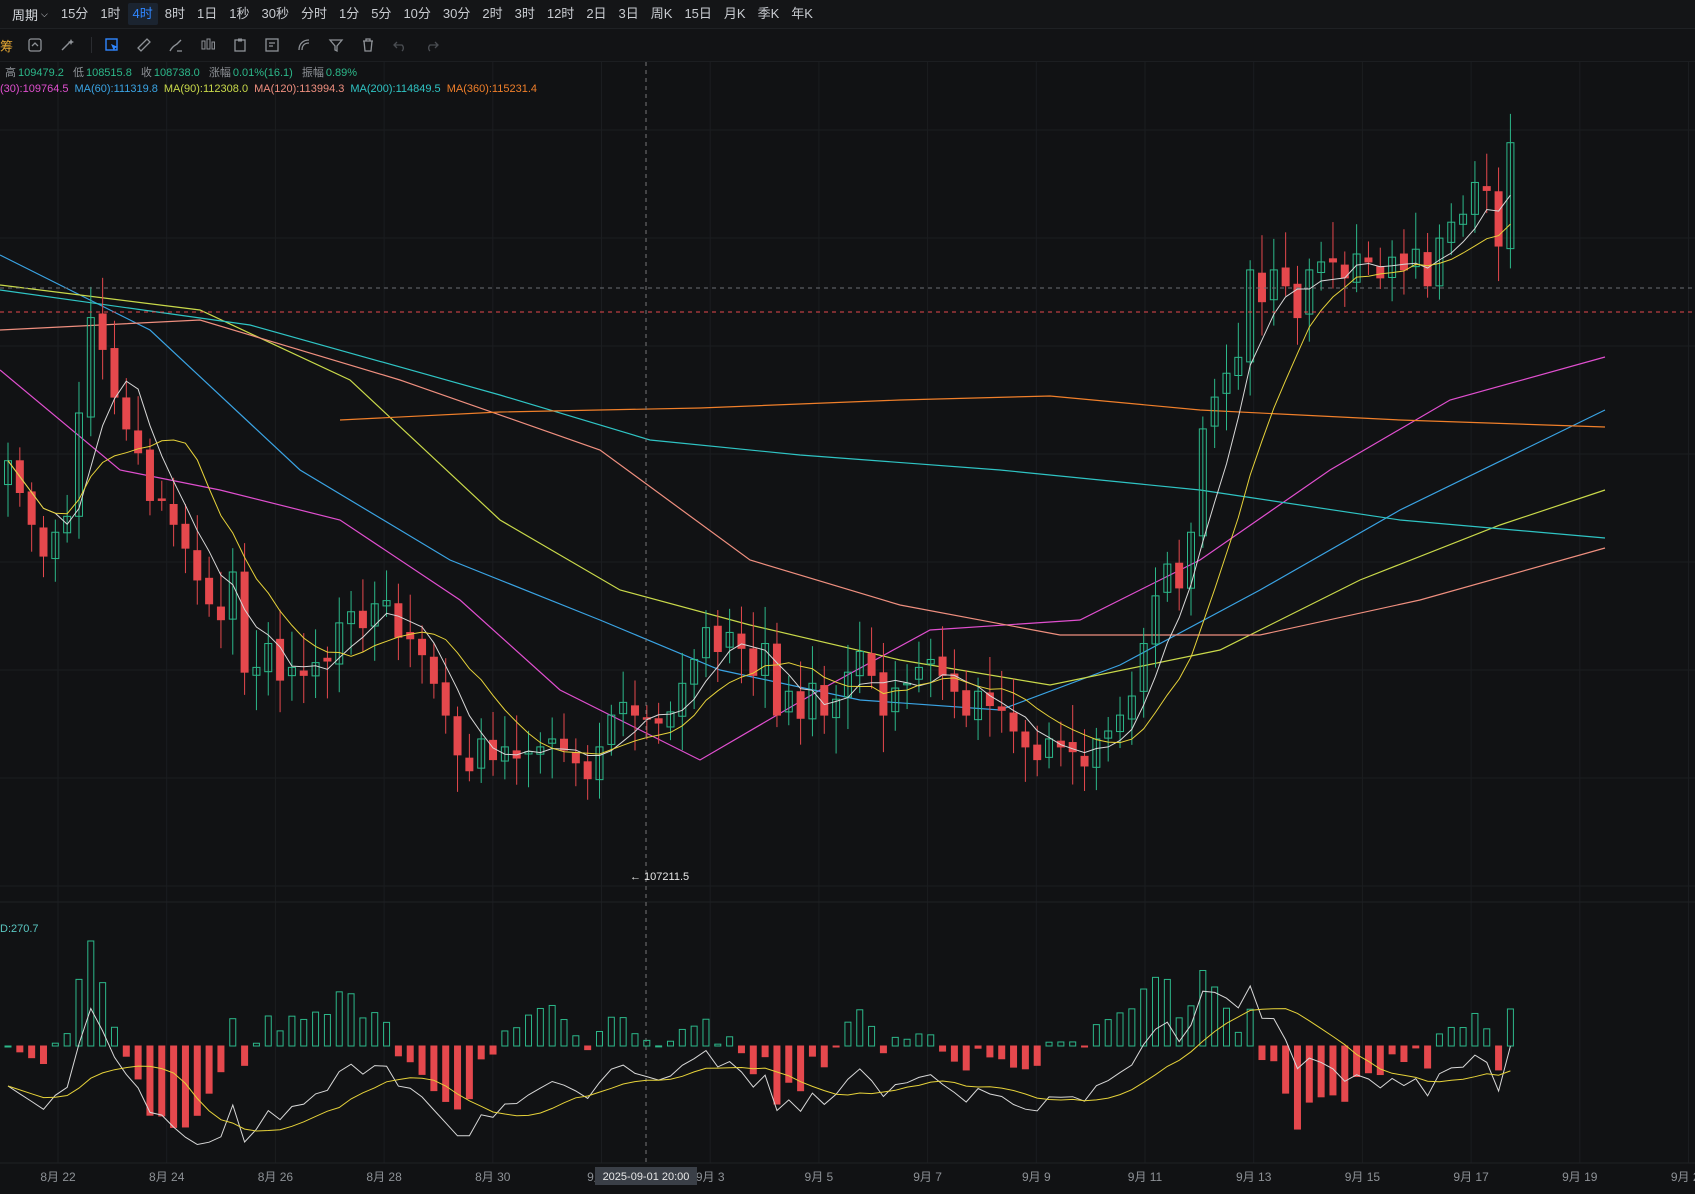  I want to click on timeframe-8: 1分, so click(349, 13).